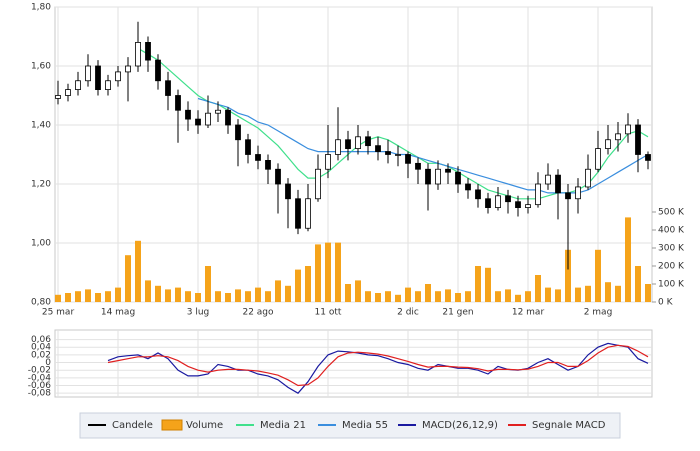 The width and height of the screenshot is (700, 451). What do you see at coordinates (41, 355) in the screenshot?
I see `y-tick-label: 0,02` at bounding box center [41, 355].